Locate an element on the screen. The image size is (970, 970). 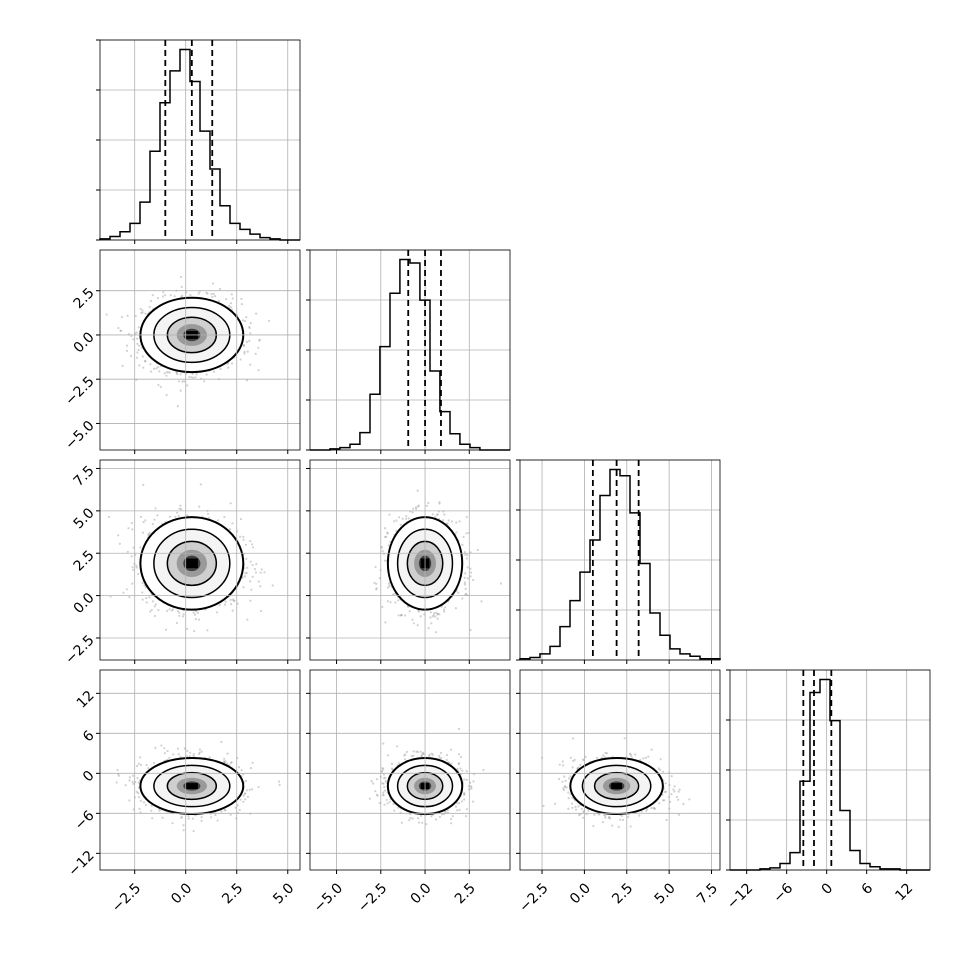
x-tick-label: 2.5 is located at coordinates (622, 893).